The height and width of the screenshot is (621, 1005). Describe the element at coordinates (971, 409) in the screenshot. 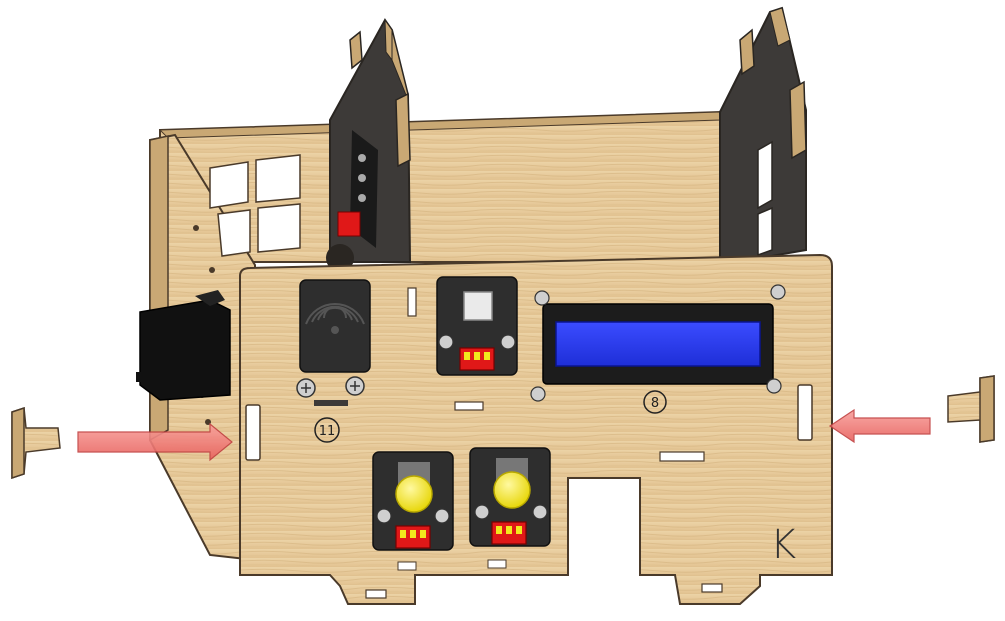

I see `right-peg` at that location.